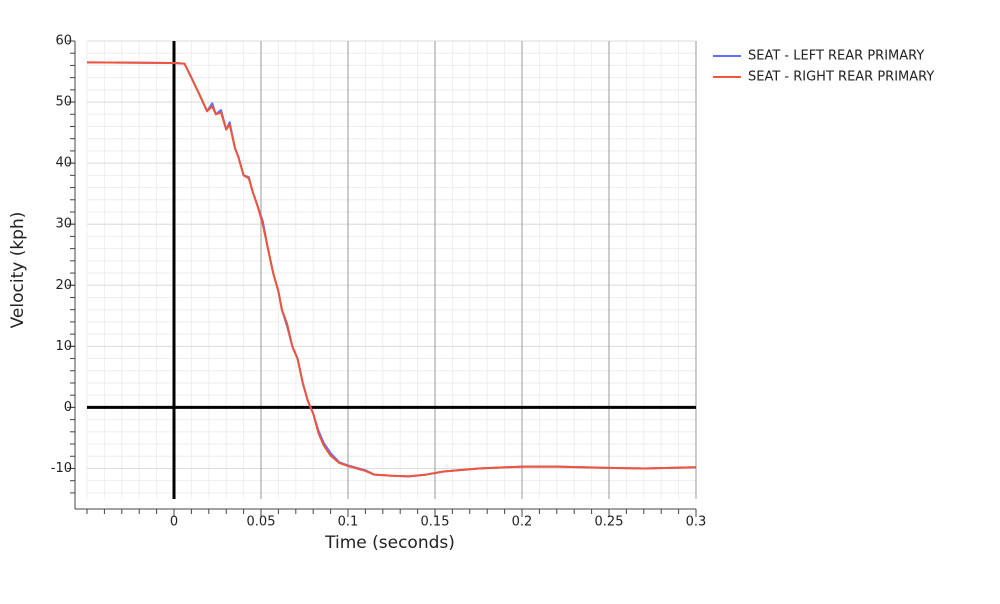  Describe the element at coordinates (61, 468) in the screenshot. I see `y-tick-label: -10` at that location.